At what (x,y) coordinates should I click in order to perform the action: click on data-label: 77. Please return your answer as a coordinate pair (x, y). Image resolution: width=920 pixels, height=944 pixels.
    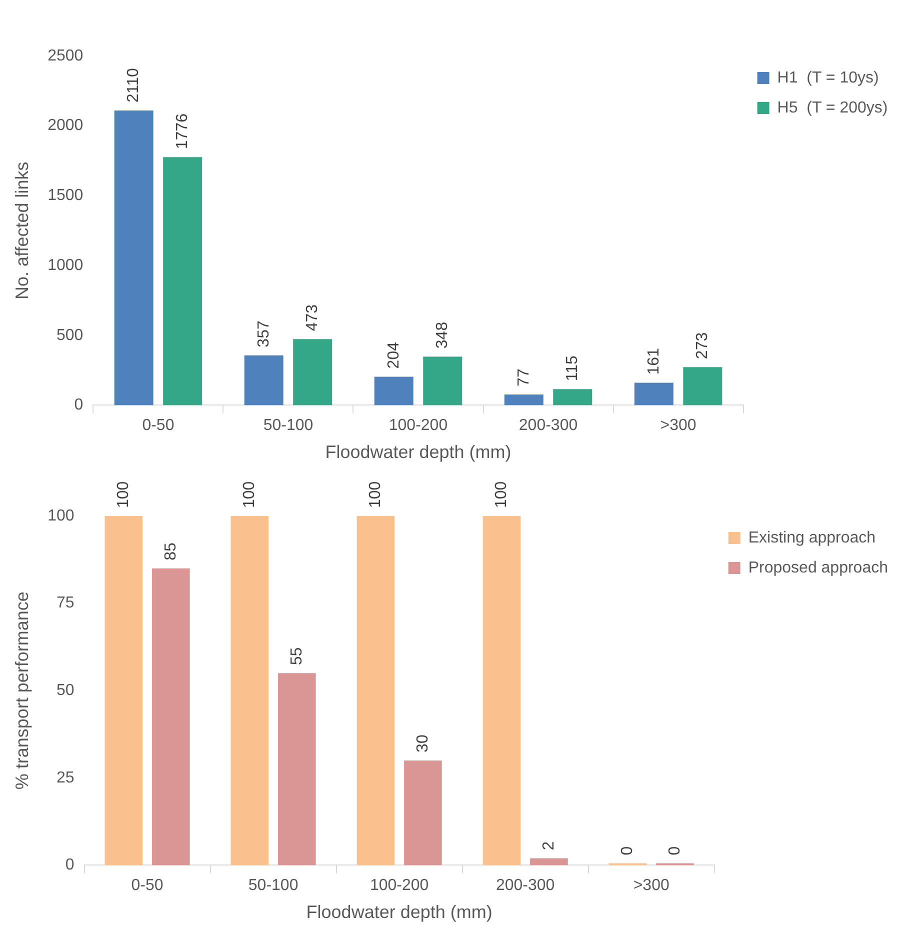
    Looking at the image, I should click on (523, 377).